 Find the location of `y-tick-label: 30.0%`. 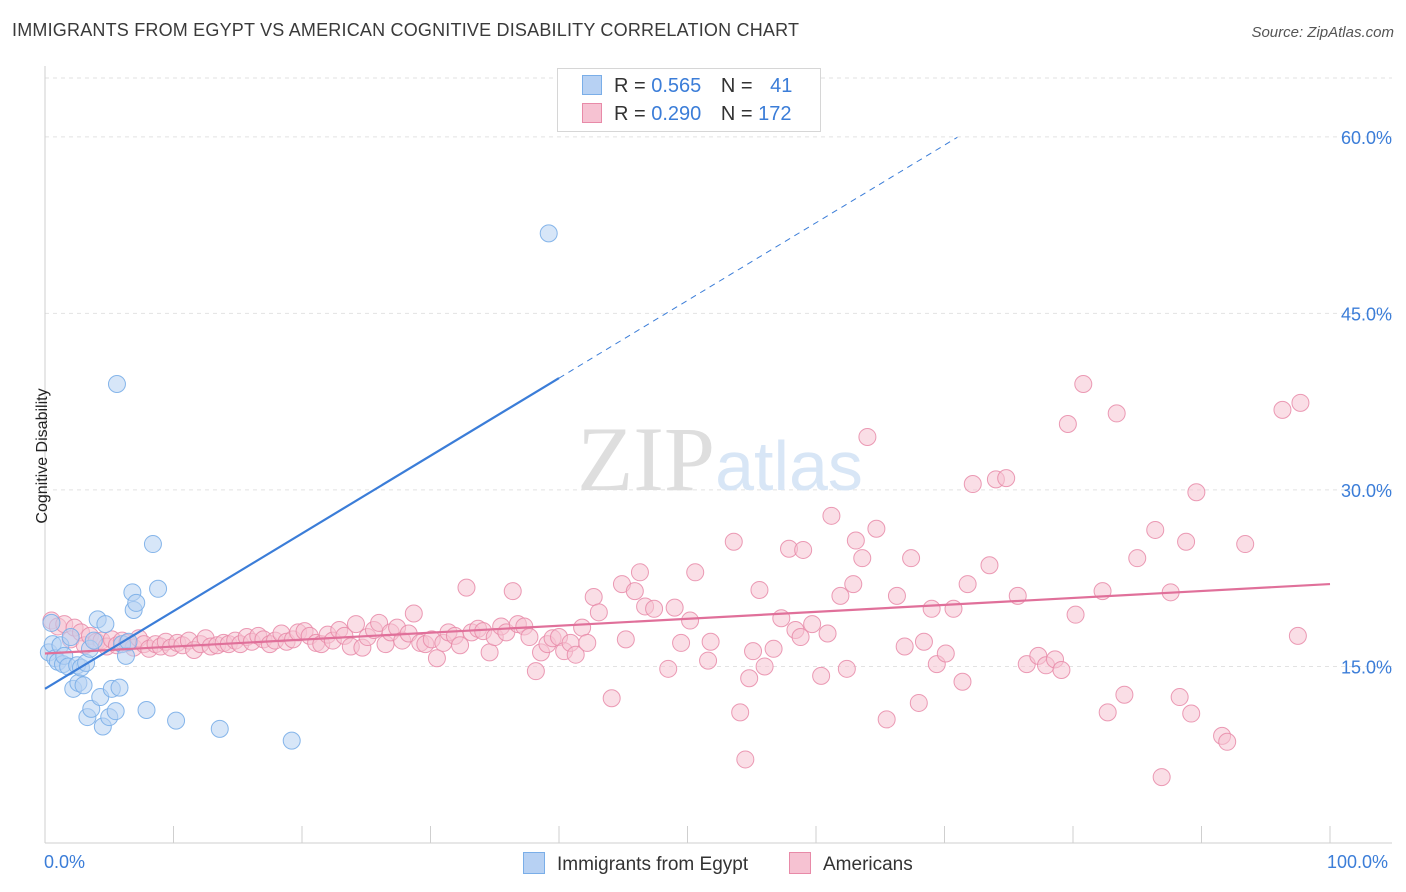

y-tick-label: 30.0% is located at coordinates (1366, 491).